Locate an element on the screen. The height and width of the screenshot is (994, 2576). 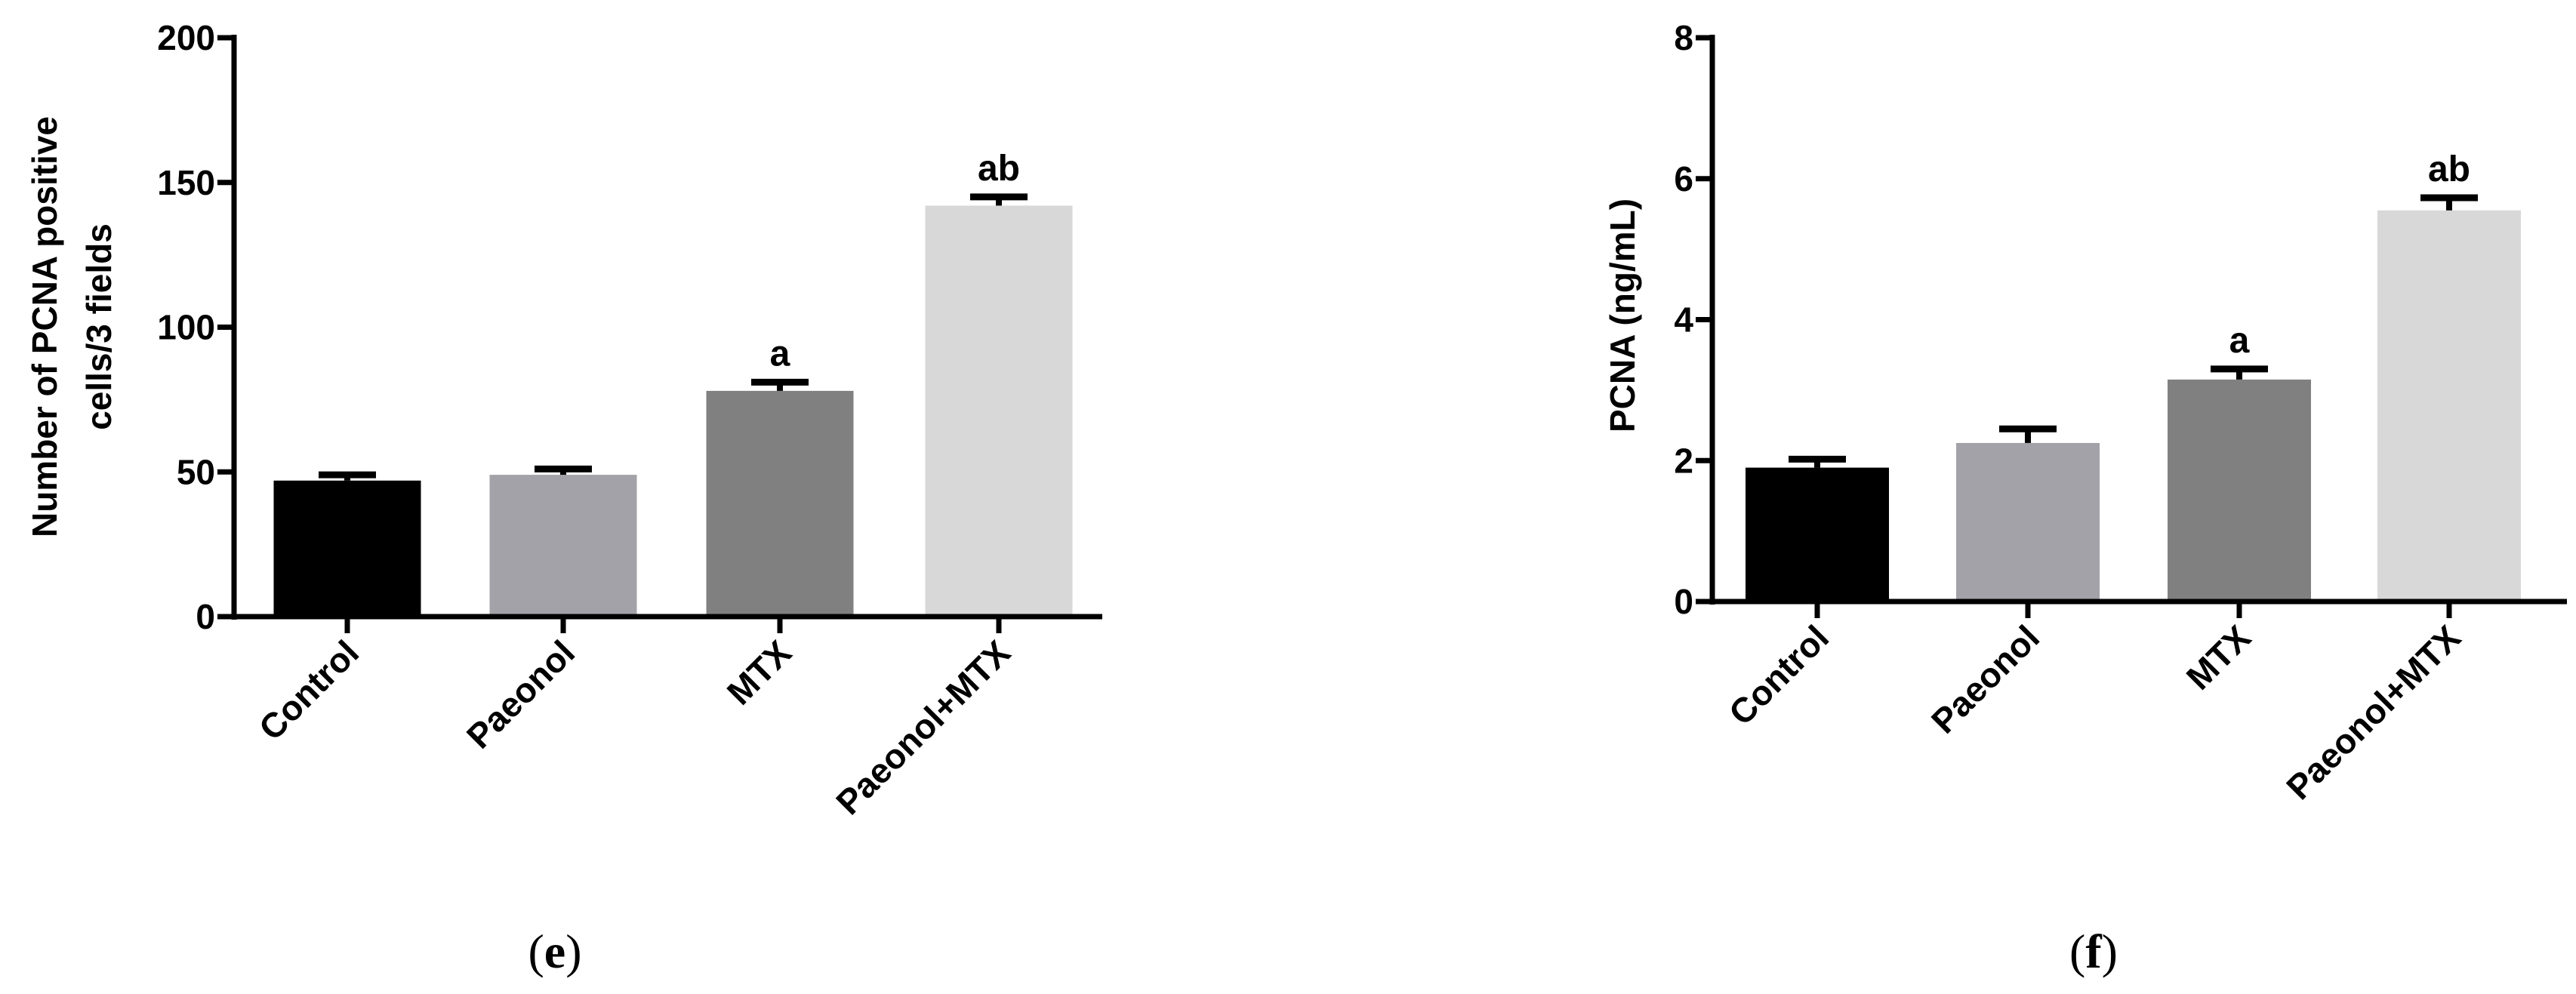
y-axis-label-line: Number of PCNA positive is located at coordinates (44, 326).